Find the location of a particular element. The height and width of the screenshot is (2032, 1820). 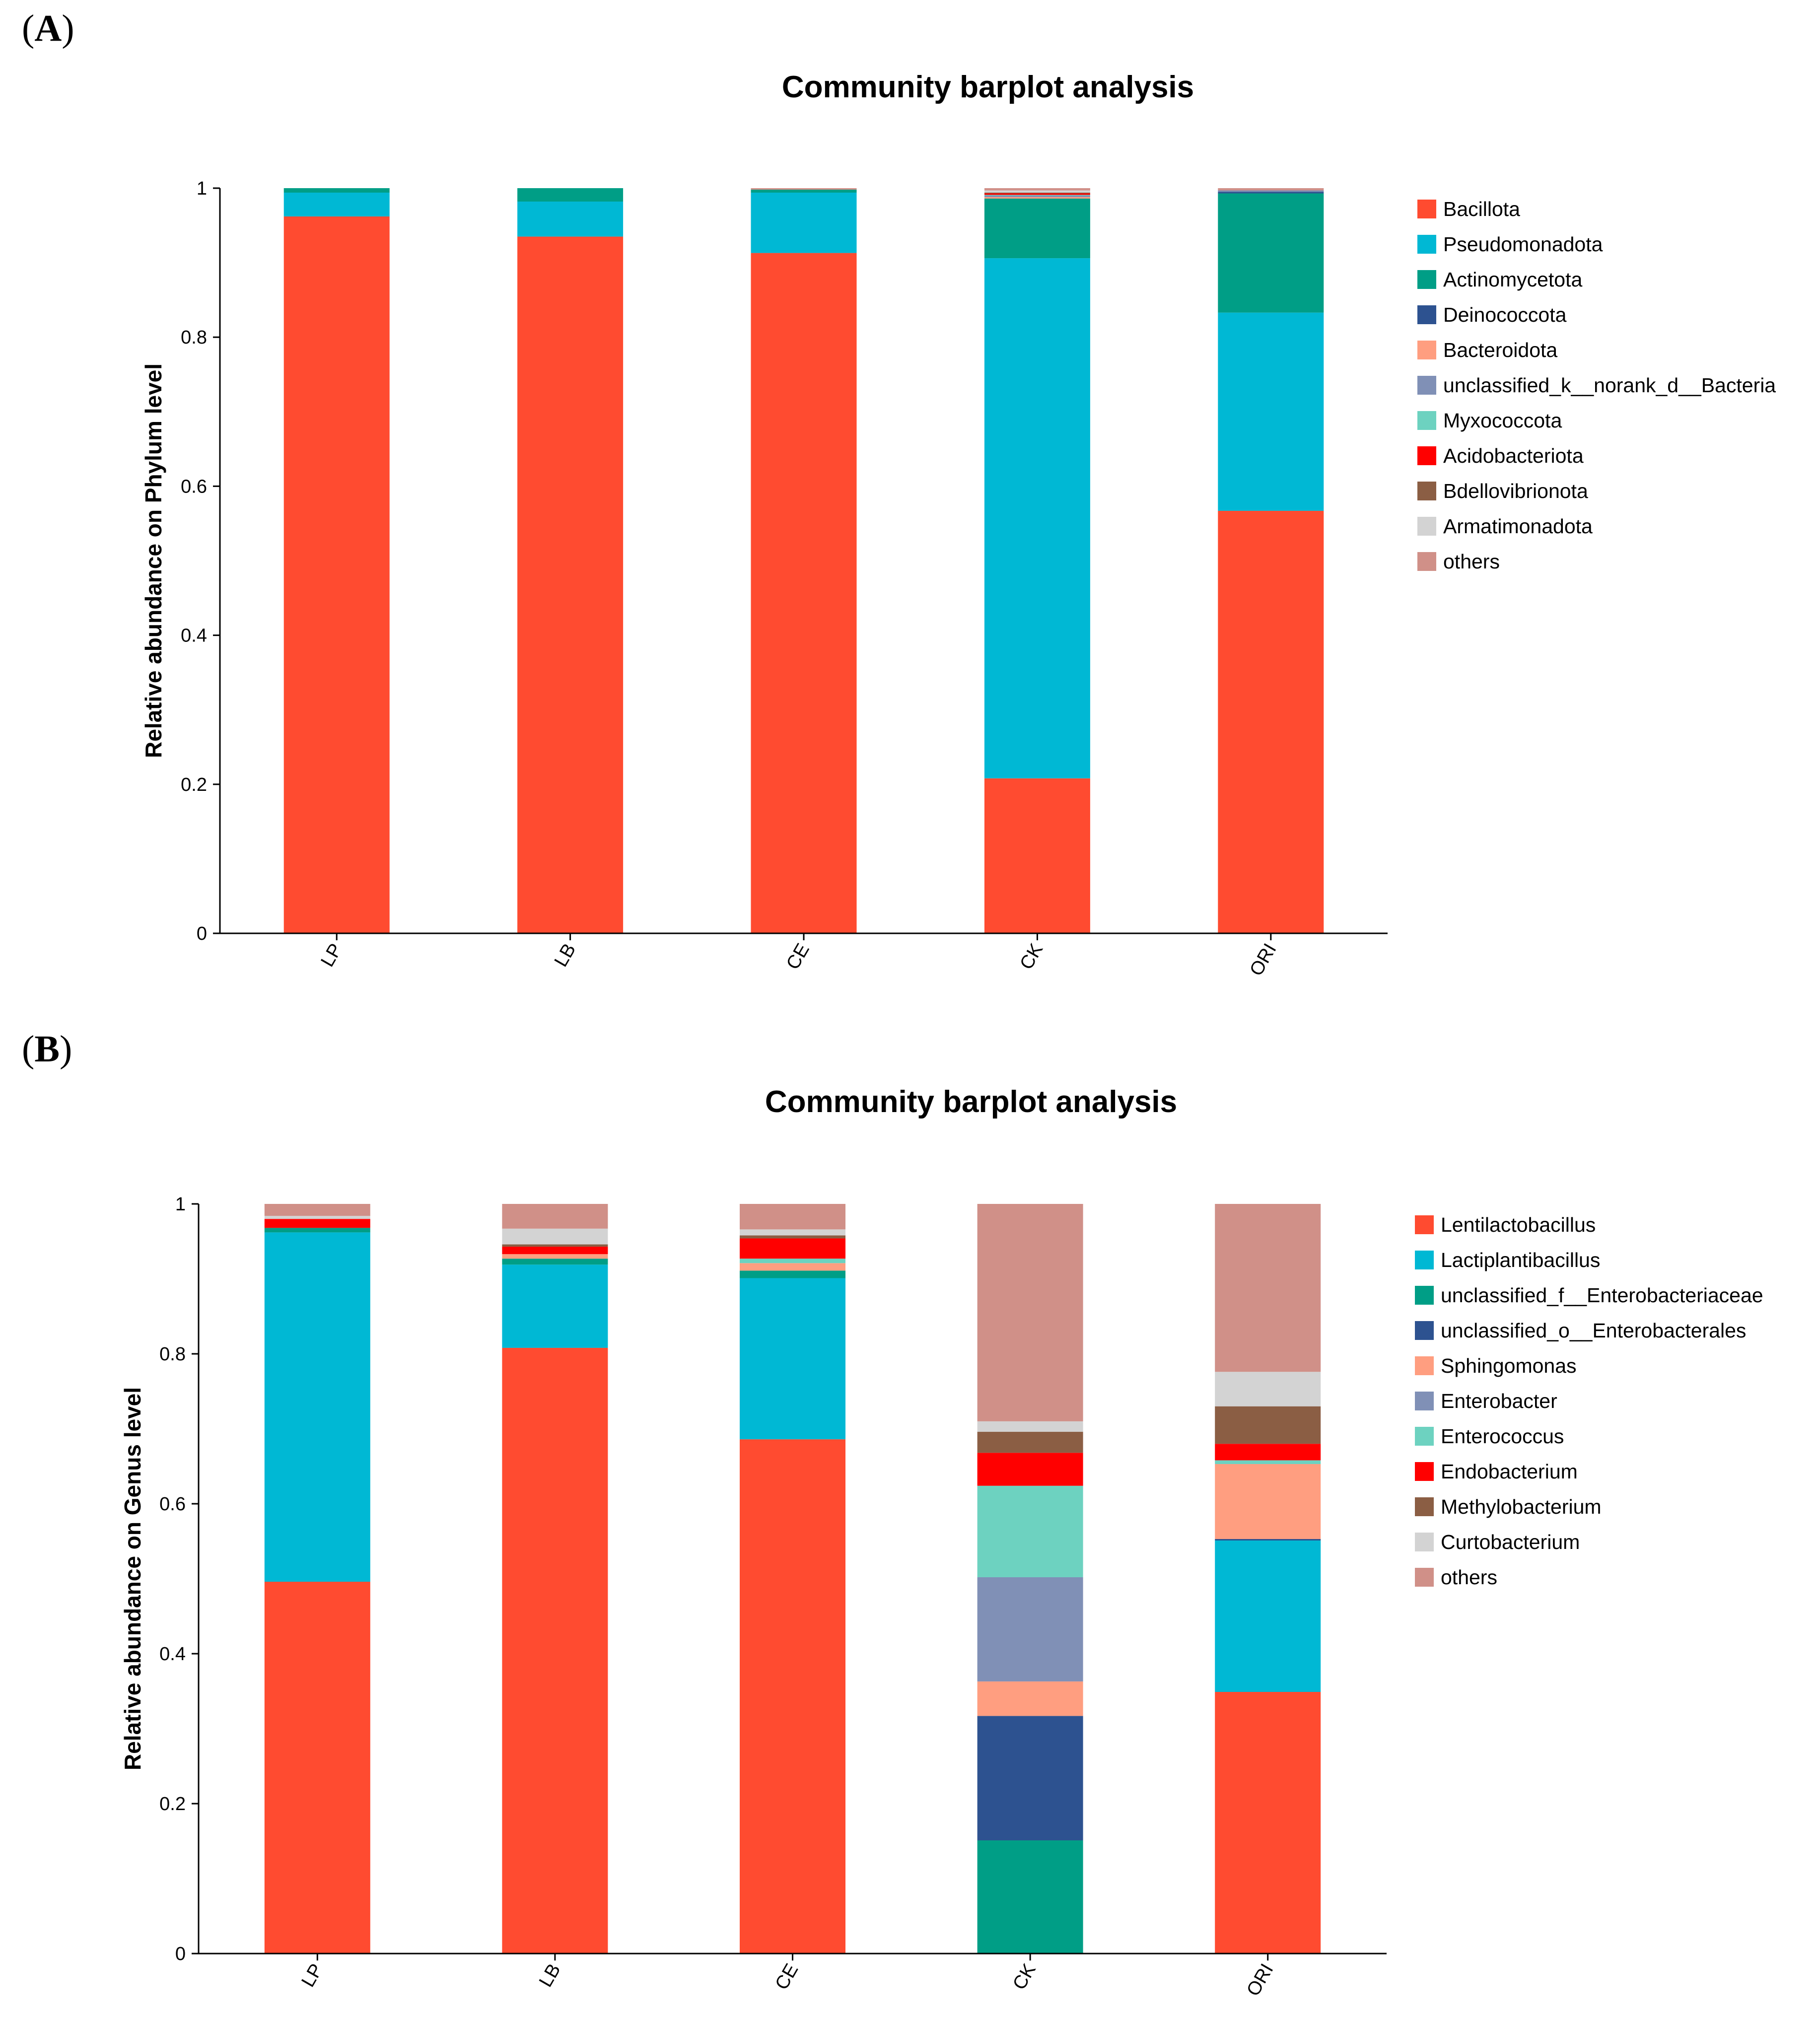

y-tick-label: 0.2 is located at coordinates (194, 784).